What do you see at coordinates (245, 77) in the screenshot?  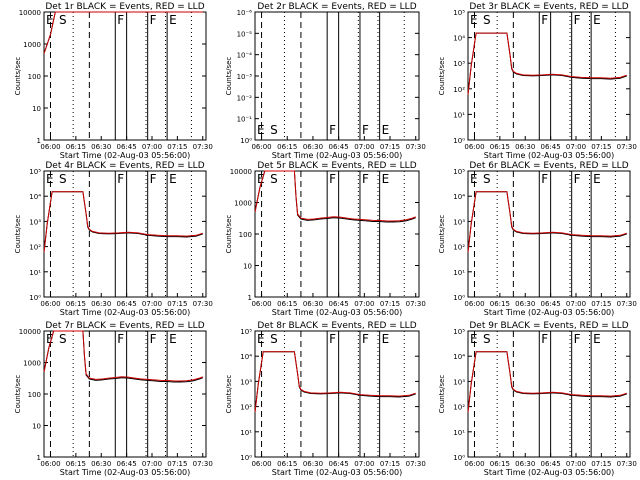 I see `y-tick-label: 10⁻³` at bounding box center [245, 77].